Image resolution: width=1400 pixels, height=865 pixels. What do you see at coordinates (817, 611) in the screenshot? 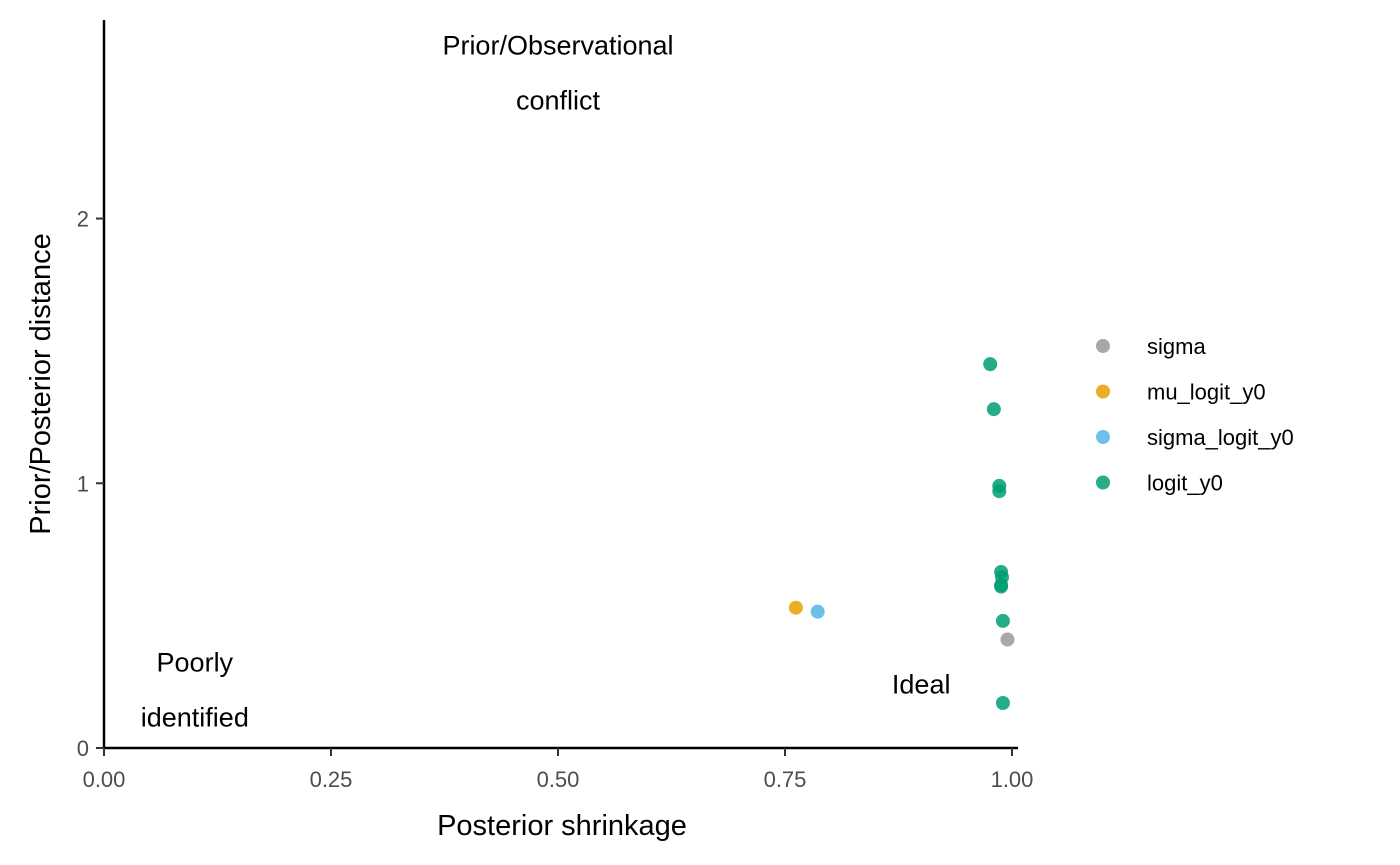
I see `point-sigma-logit-y0` at bounding box center [817, 611].